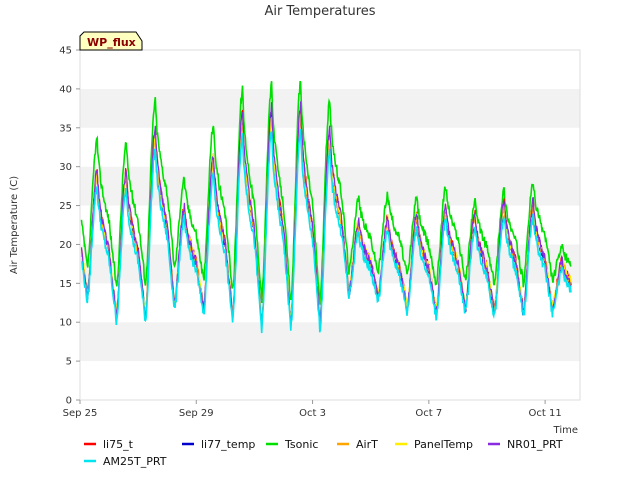  Describe the element at coordinates (65, 206) in the screenshot. I see `y-tick-label: 25` at that location.